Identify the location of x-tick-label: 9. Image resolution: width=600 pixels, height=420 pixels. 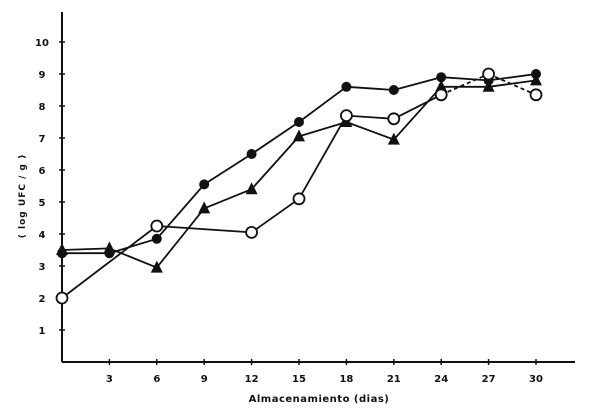
(204, 379).